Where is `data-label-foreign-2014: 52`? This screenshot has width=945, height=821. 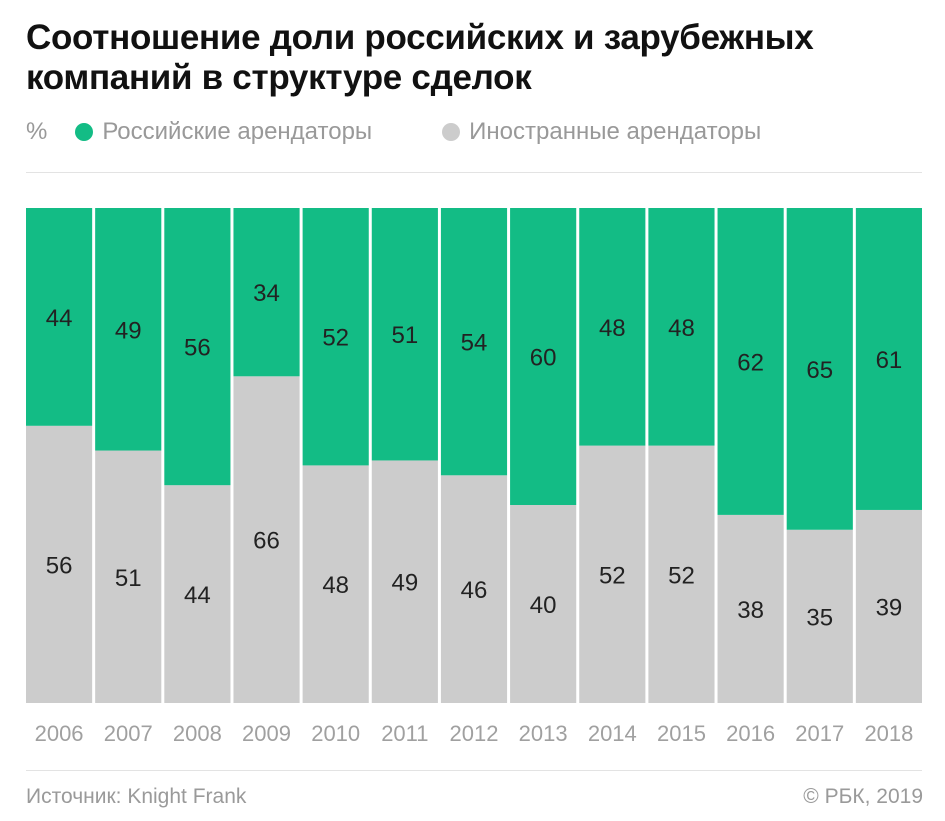
data-label-foreign-2014: 52 is located at coordinates (612, 575).